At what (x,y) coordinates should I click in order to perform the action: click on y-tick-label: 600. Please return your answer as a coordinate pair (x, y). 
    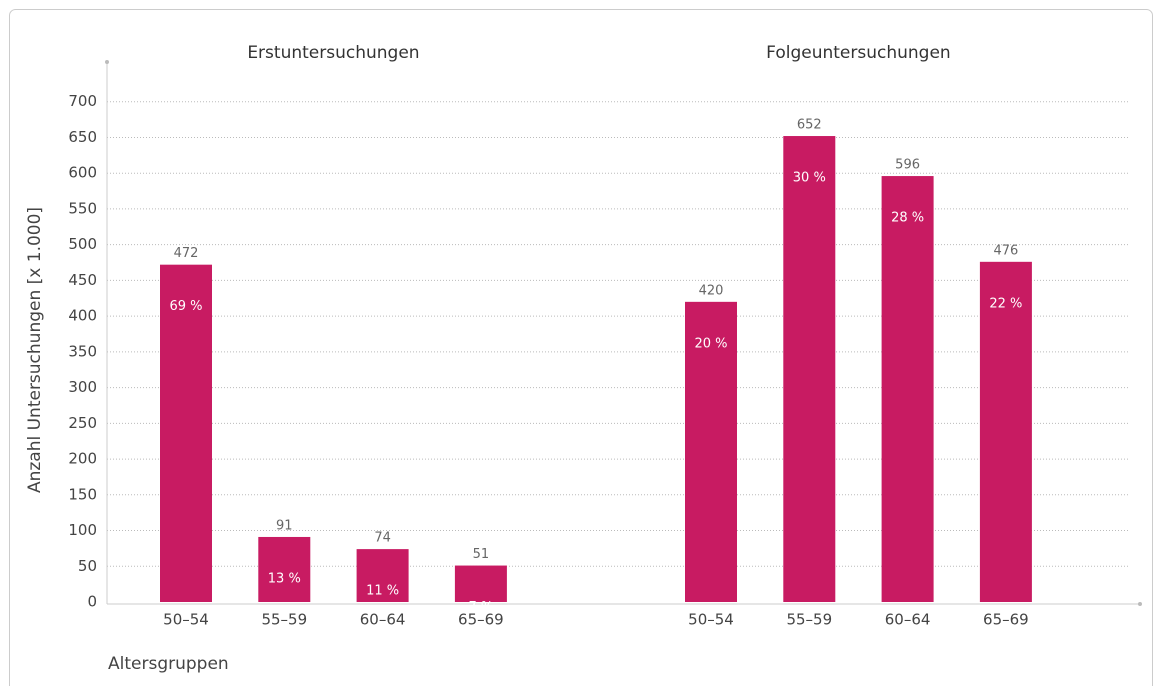
    Looking at the image, I should click on (82, 173).